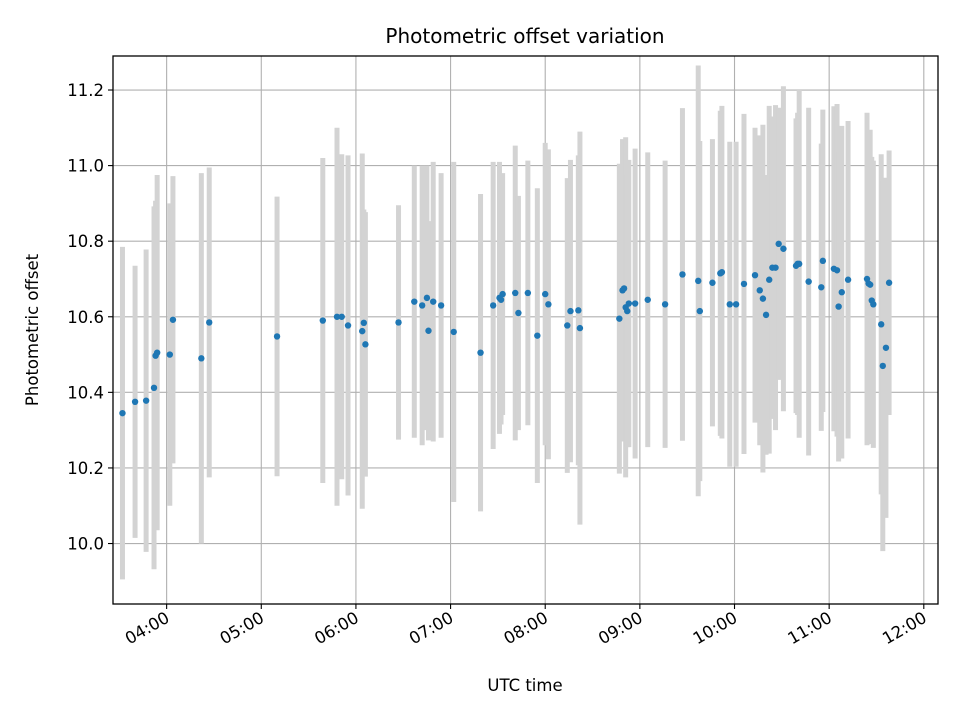 The width and height of the screenshot is (960, 720). Describe the element at coordinates (85, 544) in the screenshot. I see `y-tick-label: 10.0` at that location.